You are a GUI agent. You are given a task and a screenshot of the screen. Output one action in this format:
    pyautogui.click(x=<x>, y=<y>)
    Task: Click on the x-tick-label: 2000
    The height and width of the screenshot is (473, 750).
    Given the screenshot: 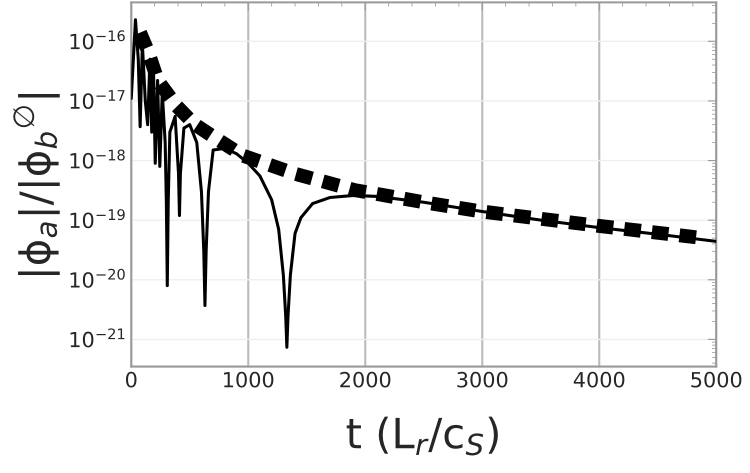 What is the action you would take?
    pyautogui.click(x=365, y=380)
    